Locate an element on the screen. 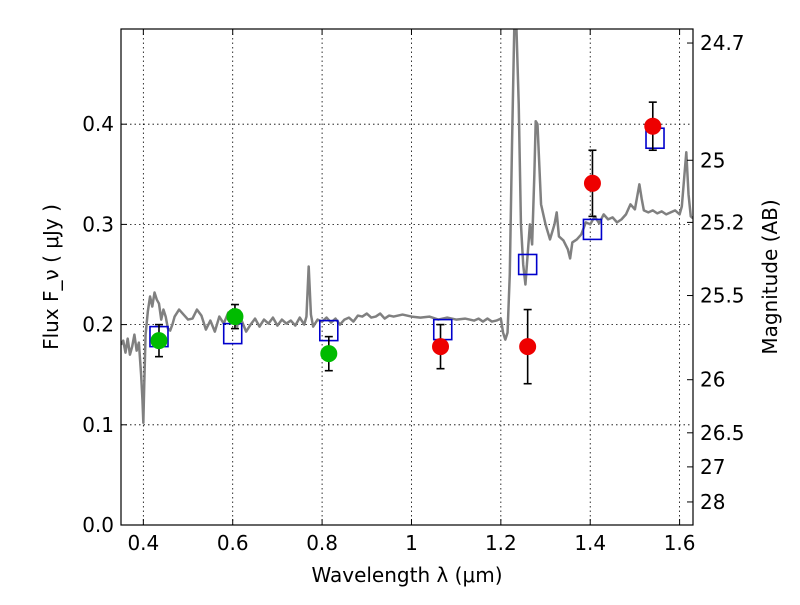 This screenshot has width=800, height=605. x-tick-label: 1.2 is located at coordinates (501, 543).